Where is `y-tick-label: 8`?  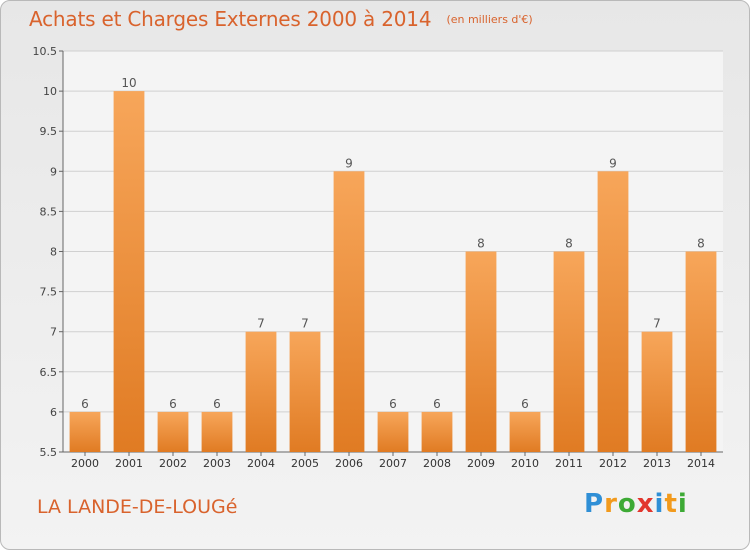 y-tick-label: 8 is located at coordinates (53, 252).